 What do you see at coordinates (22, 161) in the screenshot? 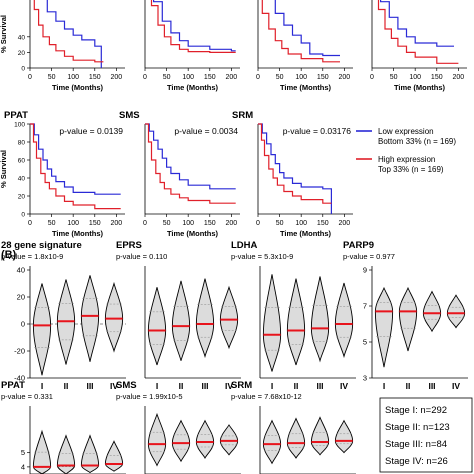
I see `y-tick-label: 60` at bounding box center [22, 161].